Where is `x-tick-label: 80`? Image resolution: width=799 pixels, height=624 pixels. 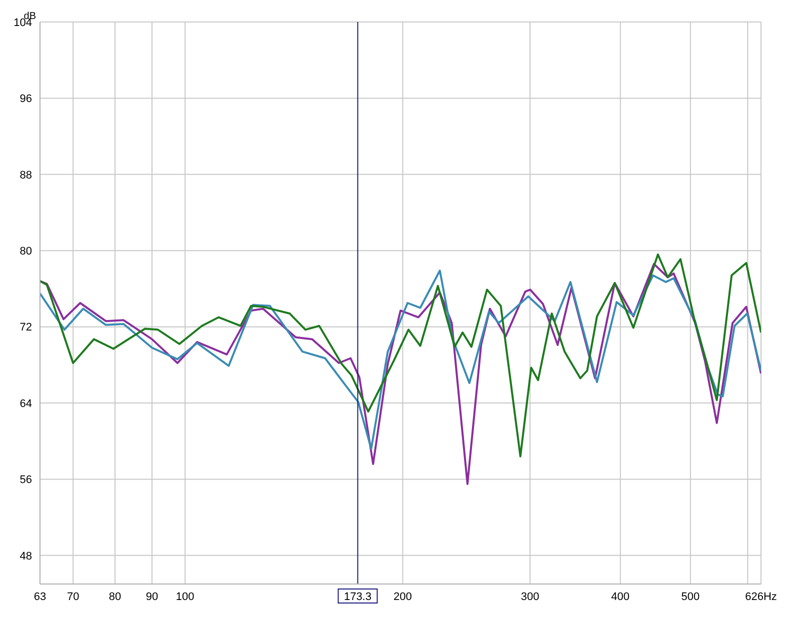 x-tick-label: 80 is located at coordinates (115, 596).